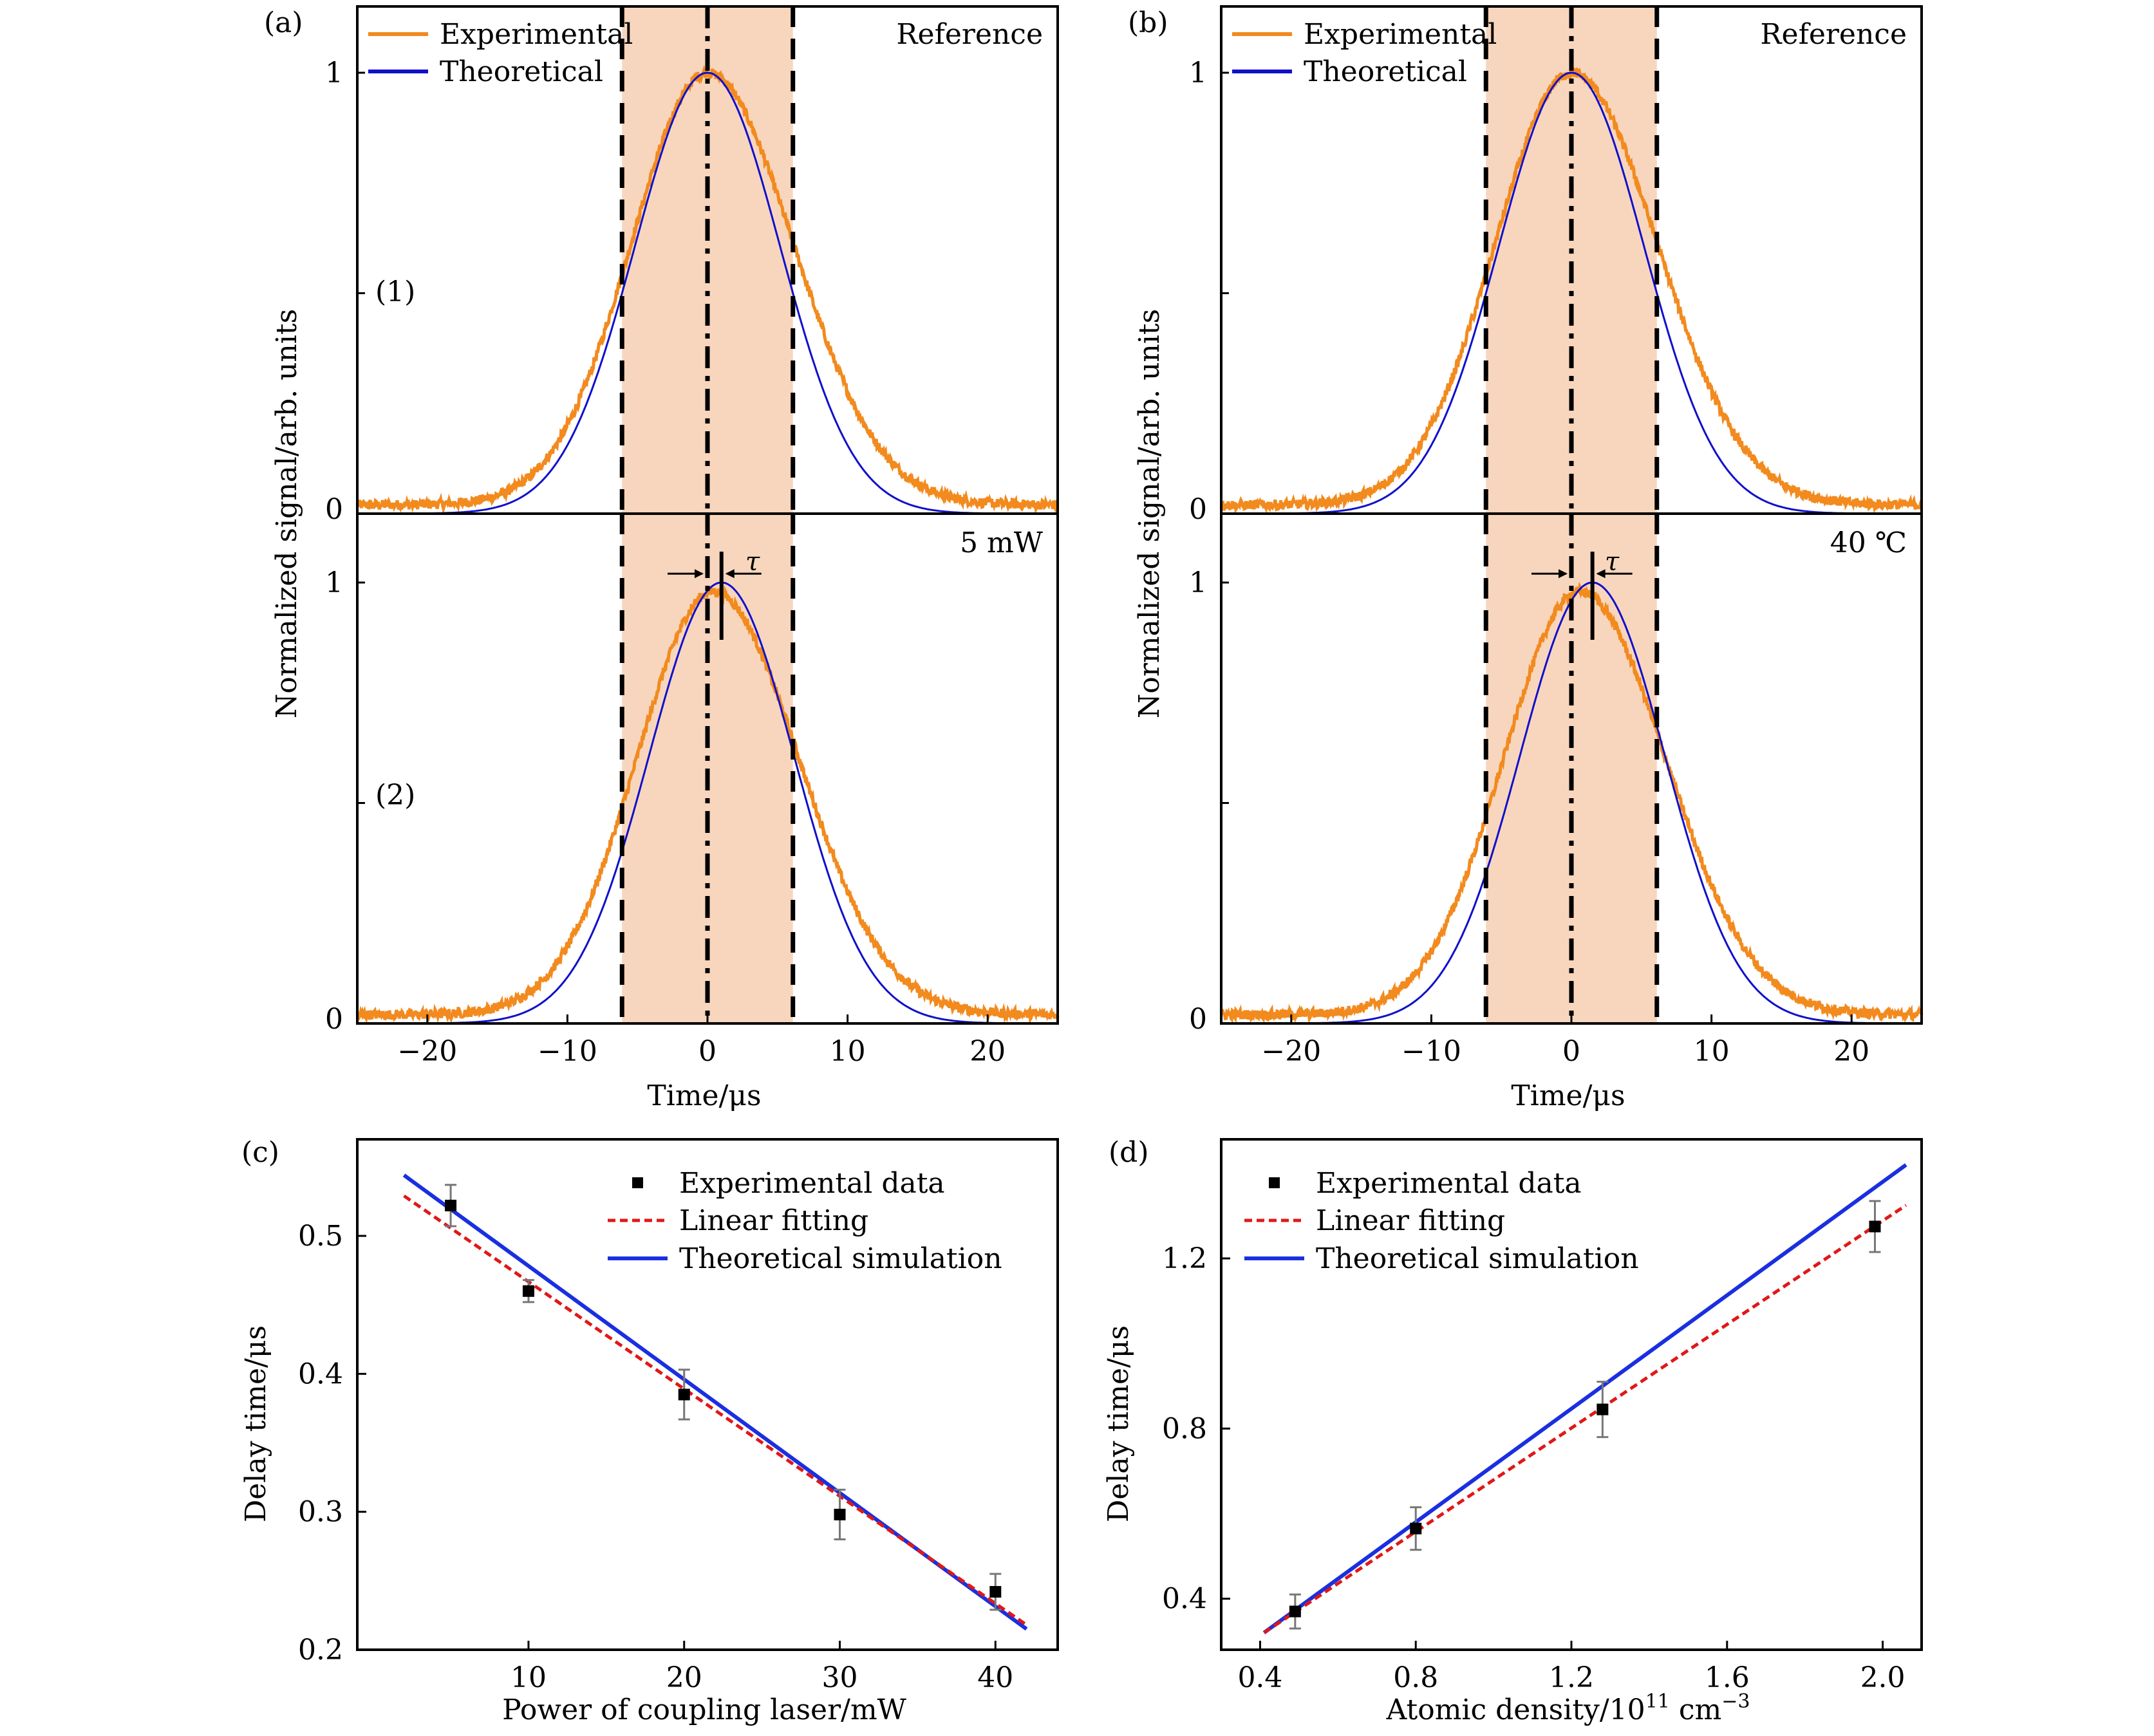 This screenshot has height=1736, width=2154. What do you see at coordinates (704, 1710) in the screenshot?
I see `panel-c-xlabel: Power of coupling laser/mW` at bounding box center [704, 1710].